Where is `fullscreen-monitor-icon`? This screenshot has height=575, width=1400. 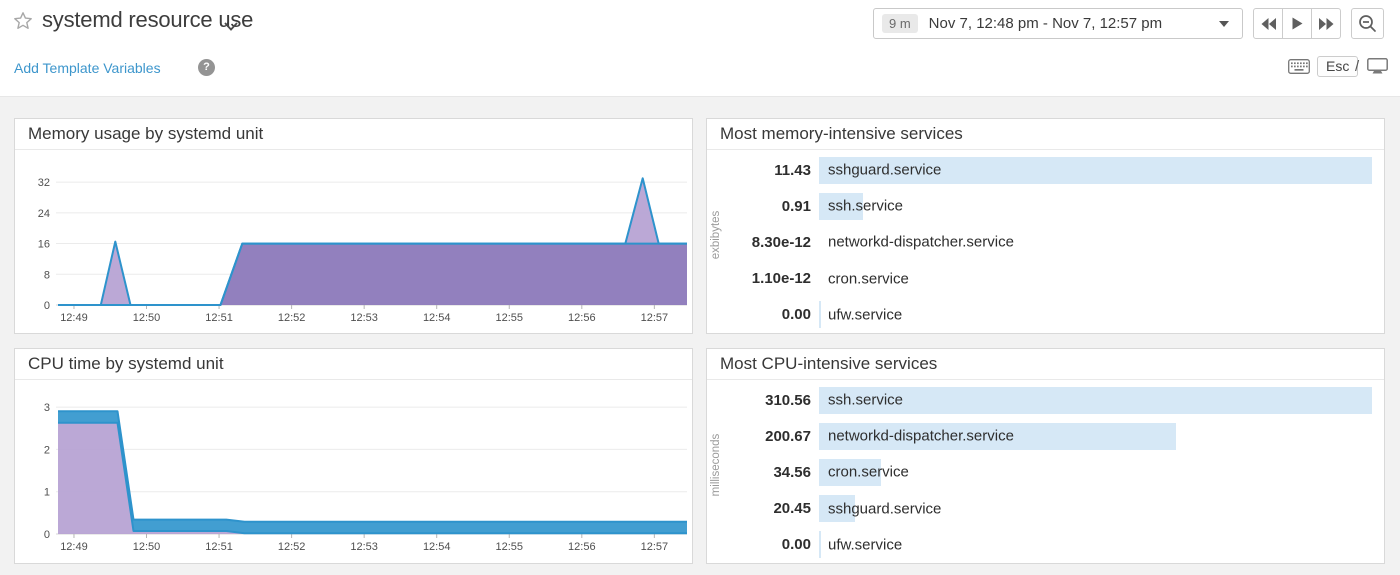
fullscreen-monitor-icon is located at coordinates (1377, 68).